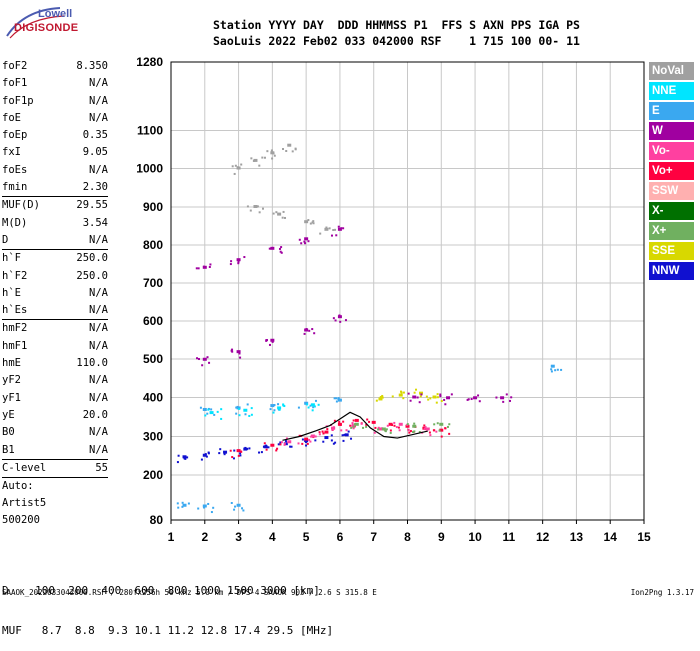  Describe the element at coordinates (671, 211) in the screenshot. I see `legend-item: X-` at that location.